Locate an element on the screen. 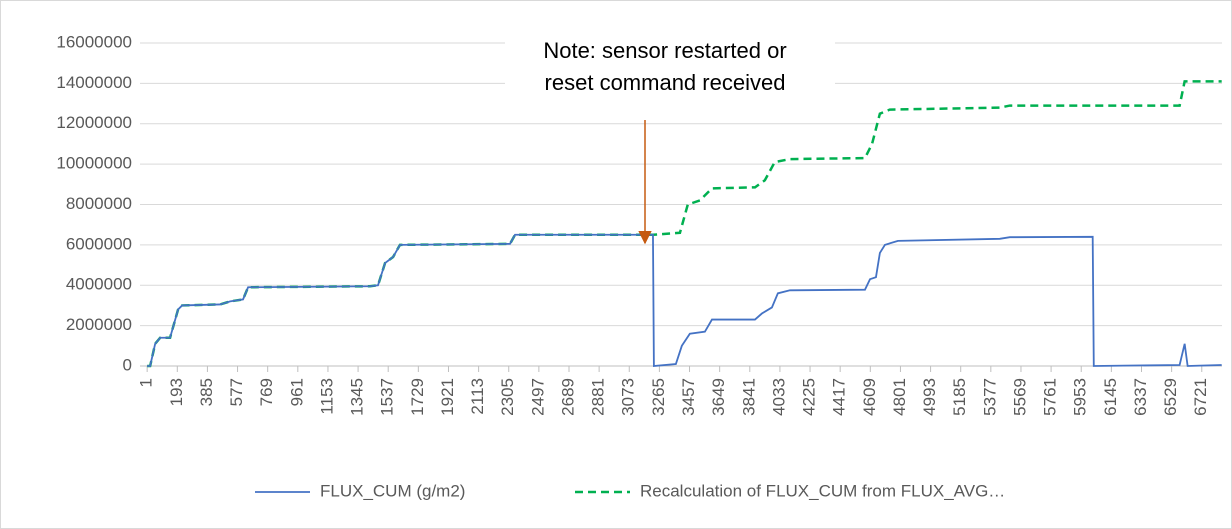 The width and height of the screenshot is (1232, 529). x-tick-label: 577 is located at coordinates (236, 392).